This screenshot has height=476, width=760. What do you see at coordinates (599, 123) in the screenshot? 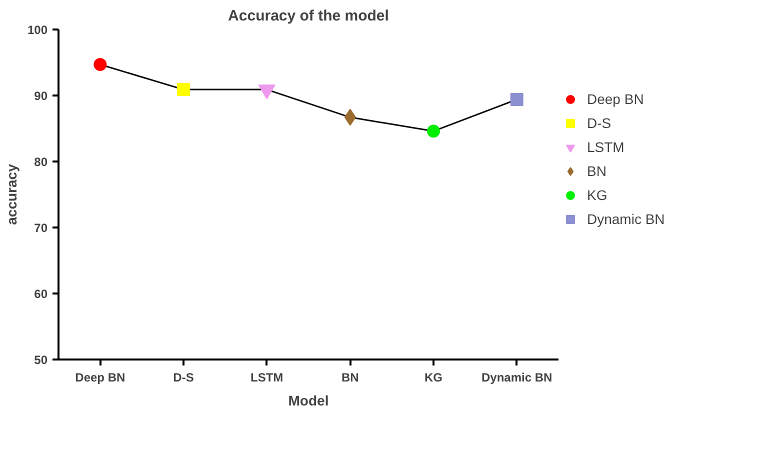
I see `legend-label: D-S` at bounding box center [599, 123].